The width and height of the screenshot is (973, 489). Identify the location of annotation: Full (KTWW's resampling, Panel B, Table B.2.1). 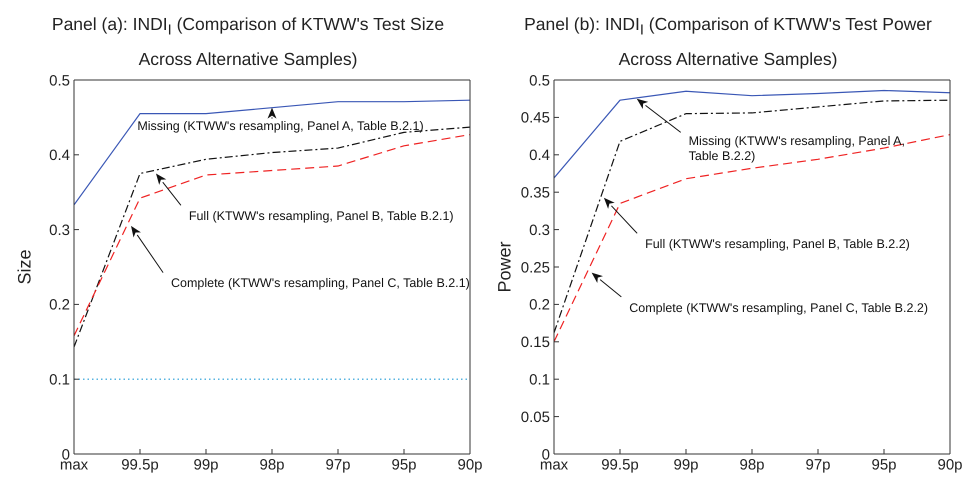
(321, 216).